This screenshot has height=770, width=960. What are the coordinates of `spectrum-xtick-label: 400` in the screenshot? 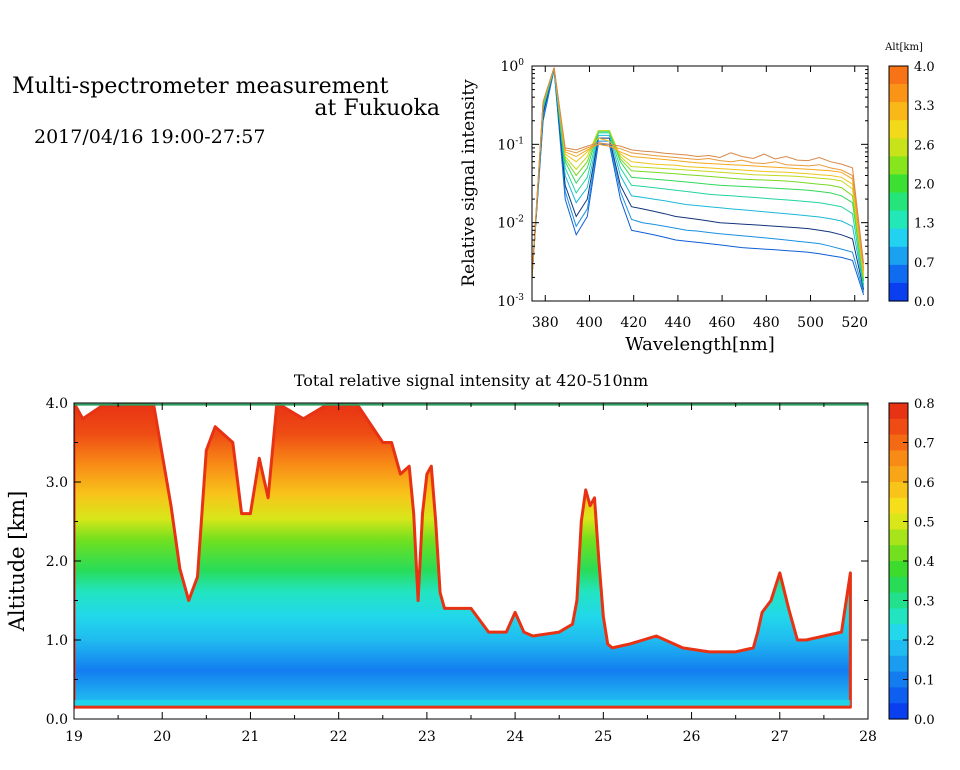 It's located at (589, 323).